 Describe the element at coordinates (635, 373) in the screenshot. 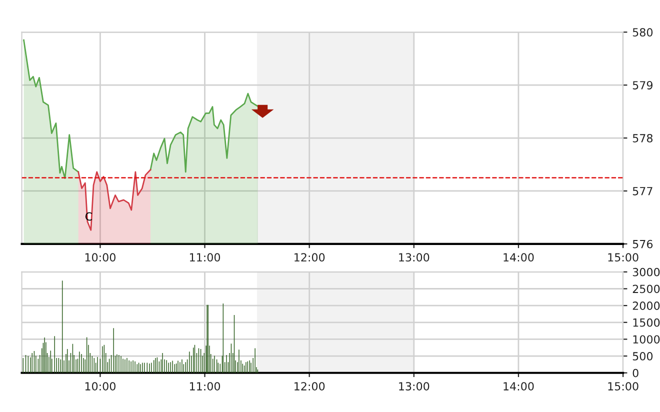

I see `y-tick-label: 0` at that location.